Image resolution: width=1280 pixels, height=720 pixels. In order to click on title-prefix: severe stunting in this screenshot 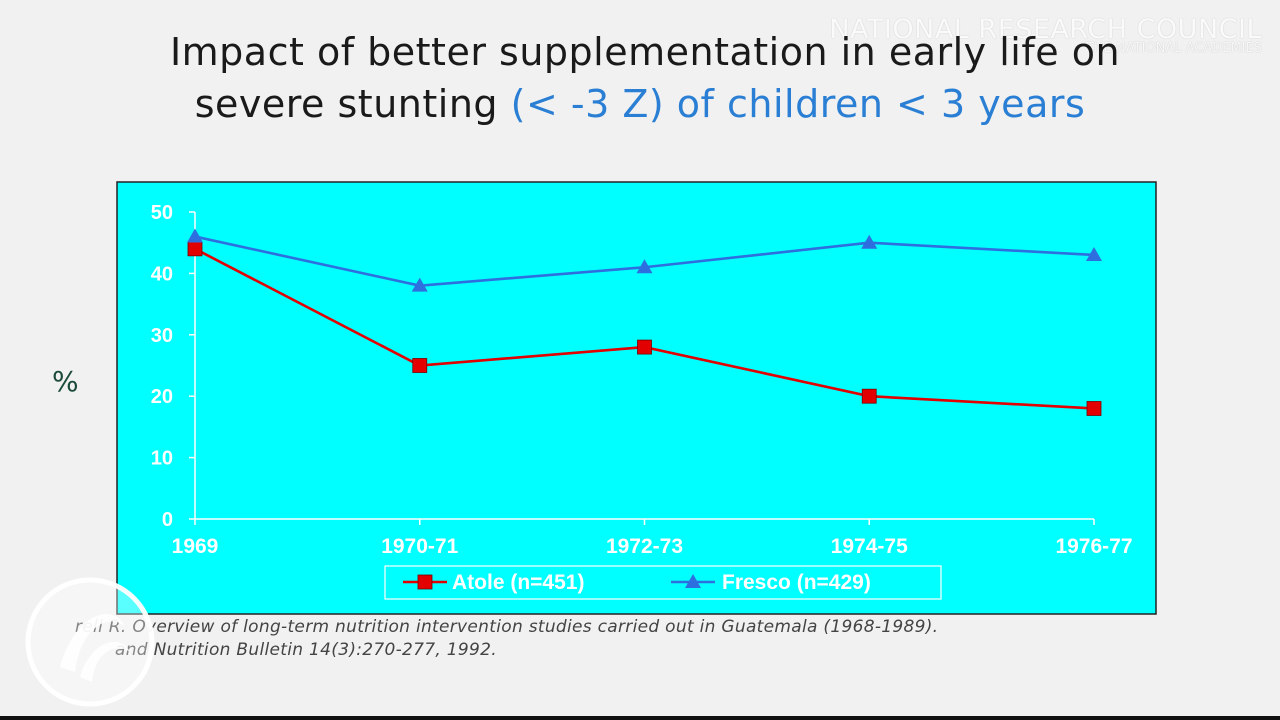, I will do `click(346, 104)`.